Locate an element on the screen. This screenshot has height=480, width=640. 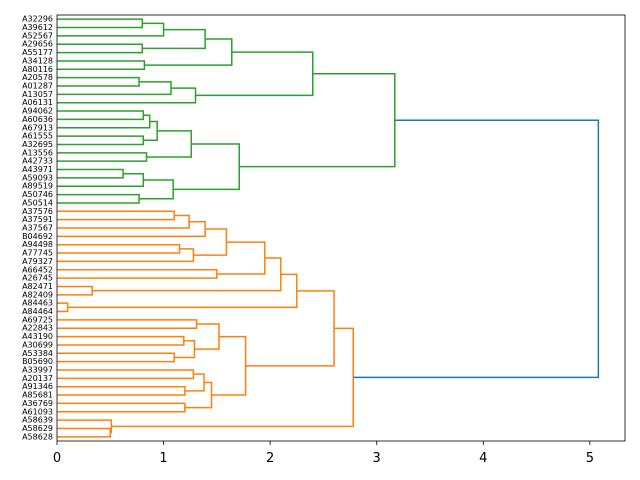
leaf-label: A77745 is located at coordinates (37, 253).